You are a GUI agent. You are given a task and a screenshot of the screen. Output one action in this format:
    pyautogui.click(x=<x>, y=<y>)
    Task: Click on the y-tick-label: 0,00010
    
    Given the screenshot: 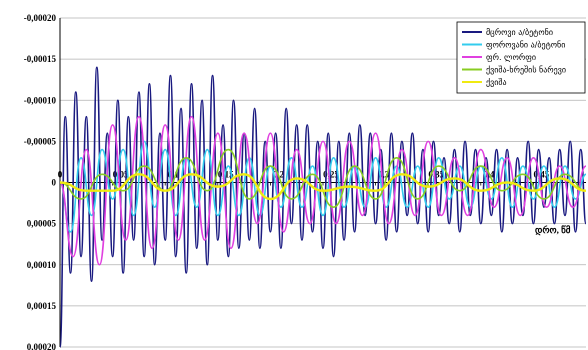 What is the action you would take?
    pyautogui.click(x=42, y=265)
    